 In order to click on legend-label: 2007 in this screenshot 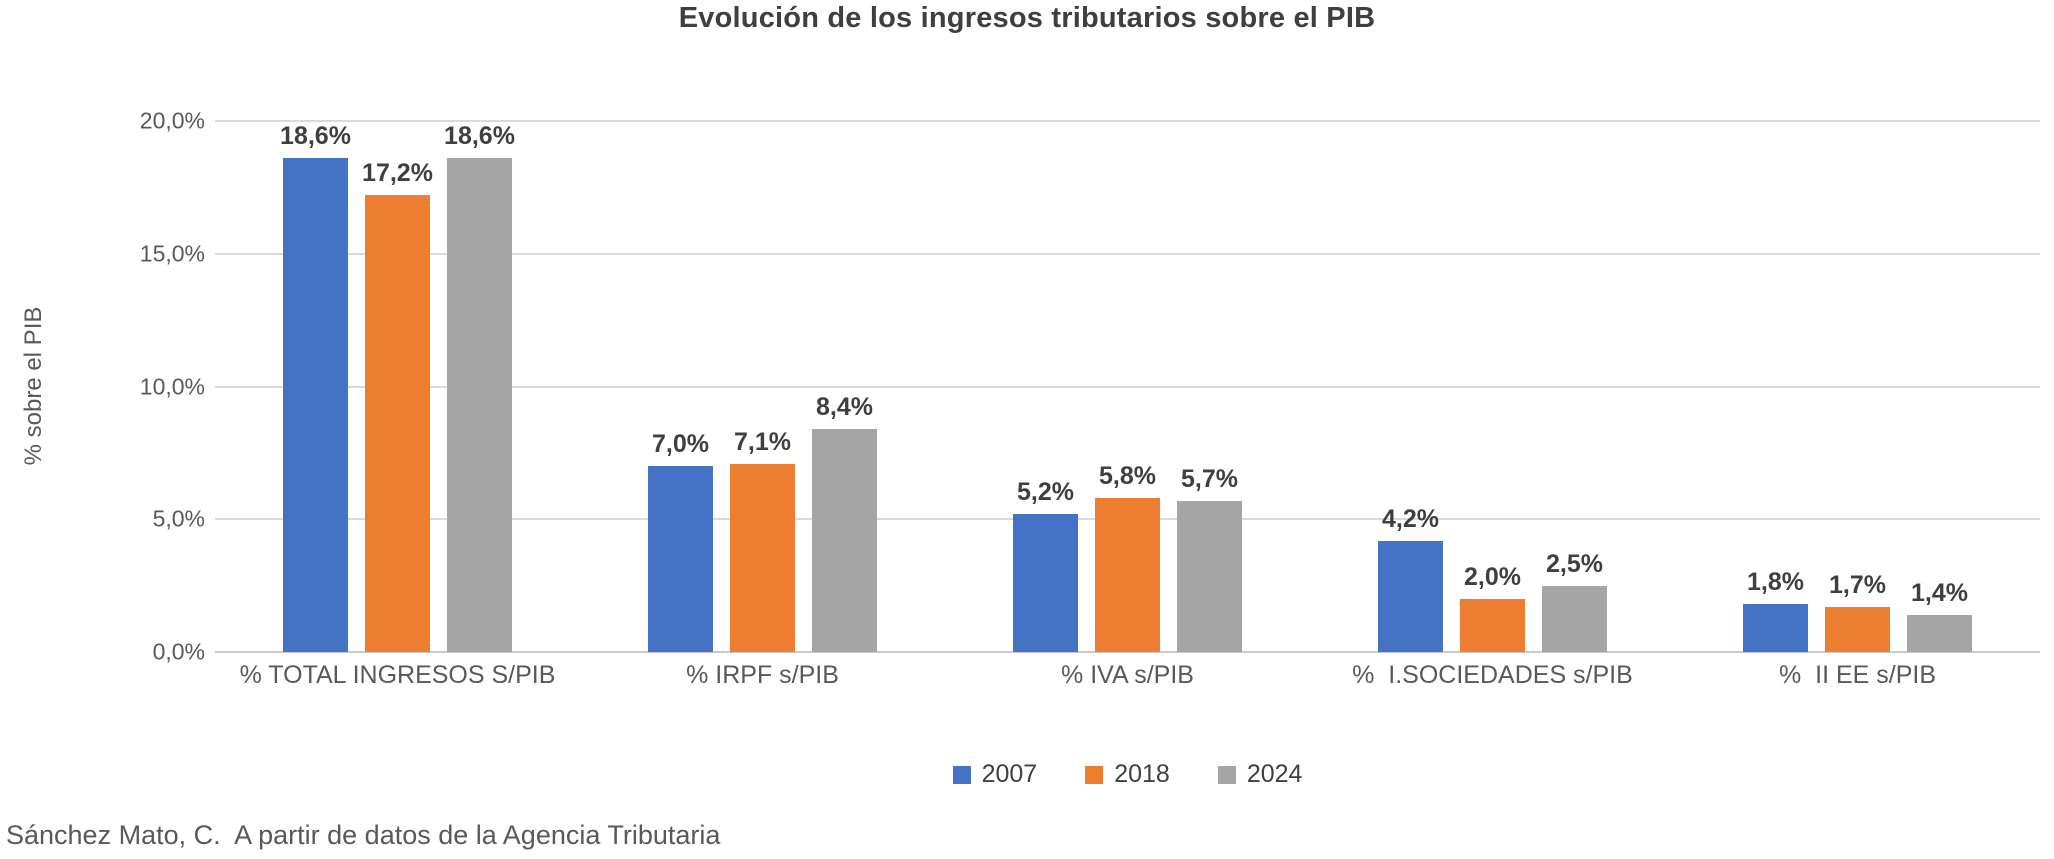, I will do `click(1009, 774)`.